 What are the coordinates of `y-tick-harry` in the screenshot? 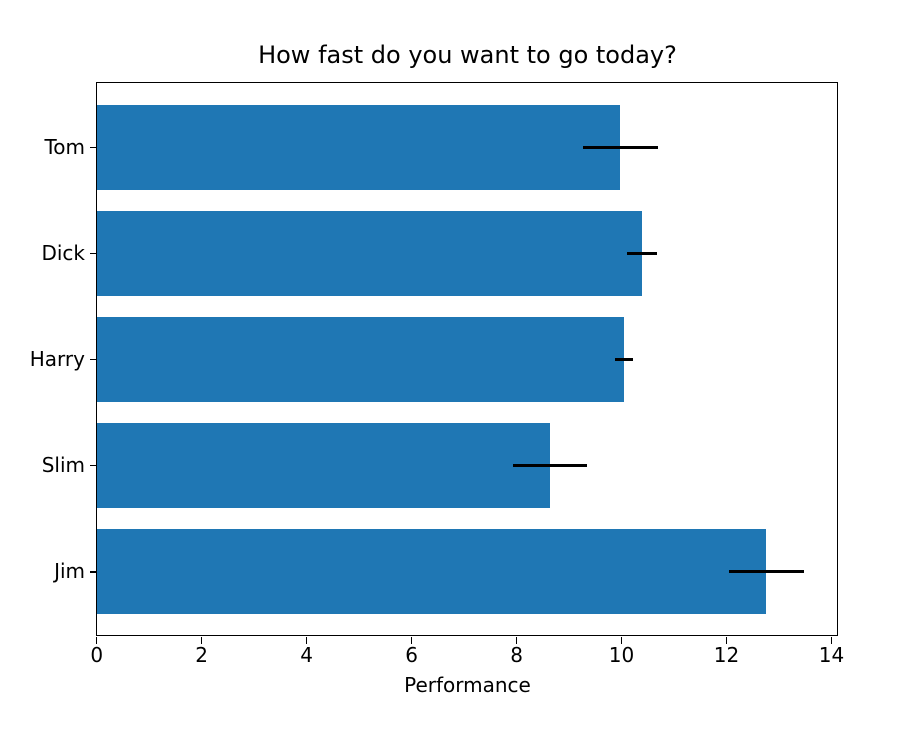 It's located at (93, 359).